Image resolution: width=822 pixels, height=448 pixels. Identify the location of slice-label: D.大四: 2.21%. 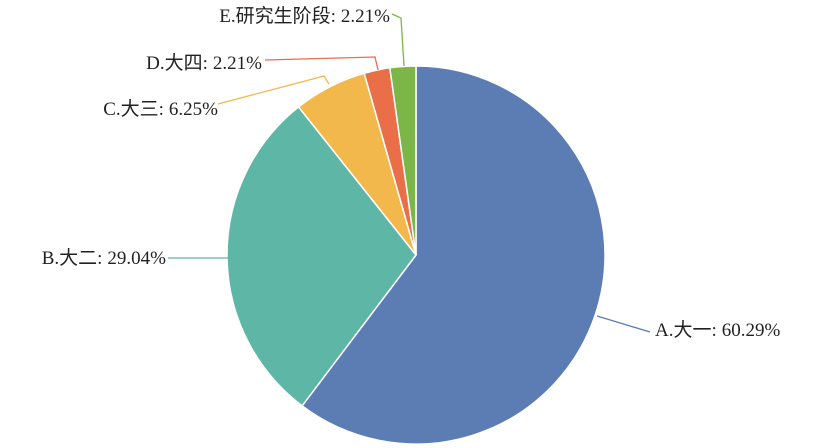
(204, 63).